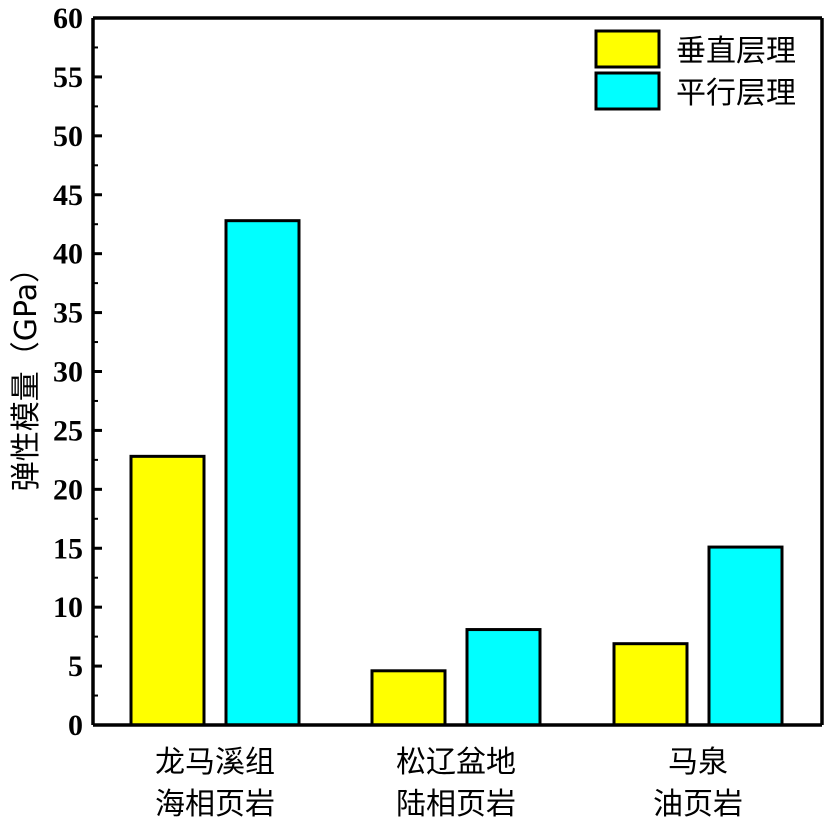 The height and width of the screenshot is (826, 827). What do you see at coordinates (215, 762) in the screenshot?
I see `x-category-label: 龙马溪组` at bounding box center [215, 762].